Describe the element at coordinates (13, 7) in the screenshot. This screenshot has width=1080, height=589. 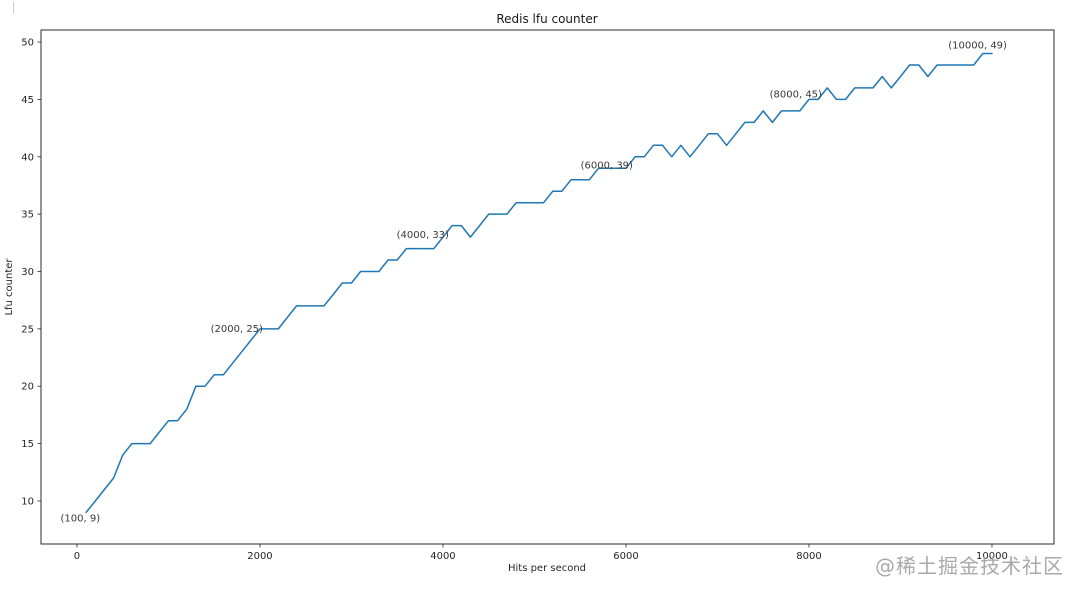
I see `screen-artifact-line` at that location.